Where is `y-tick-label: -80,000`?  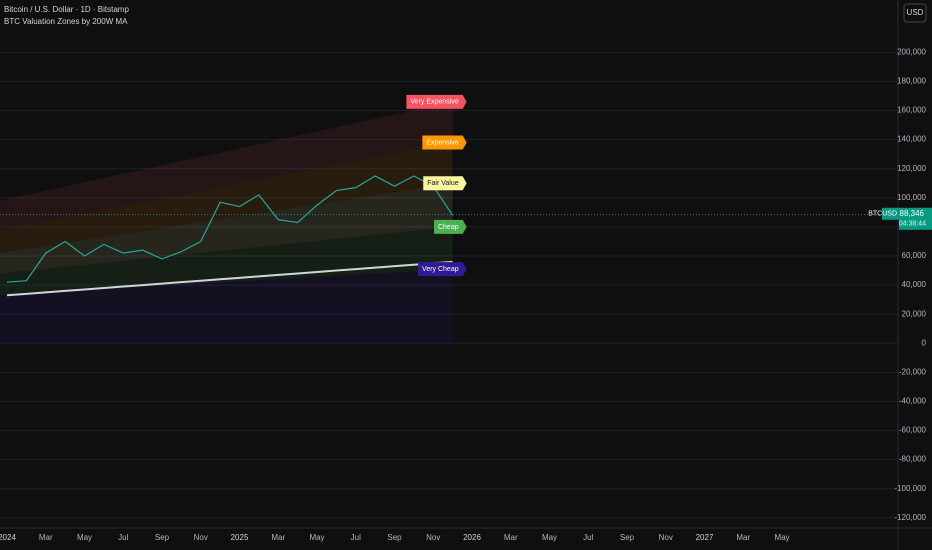
y-tick-label: -80,000 is located at coordinates (913, 459).